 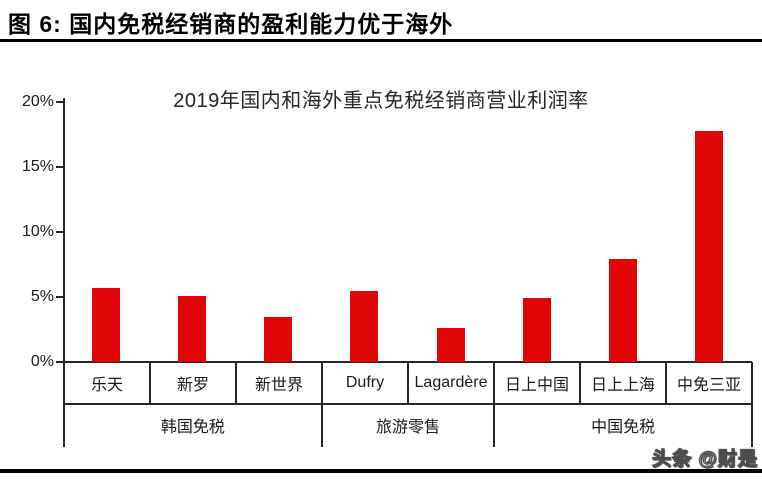 I want to click on chart-title: 2019年国内和海外重点免税经销商营业利润率, so click(x=381, y=101).